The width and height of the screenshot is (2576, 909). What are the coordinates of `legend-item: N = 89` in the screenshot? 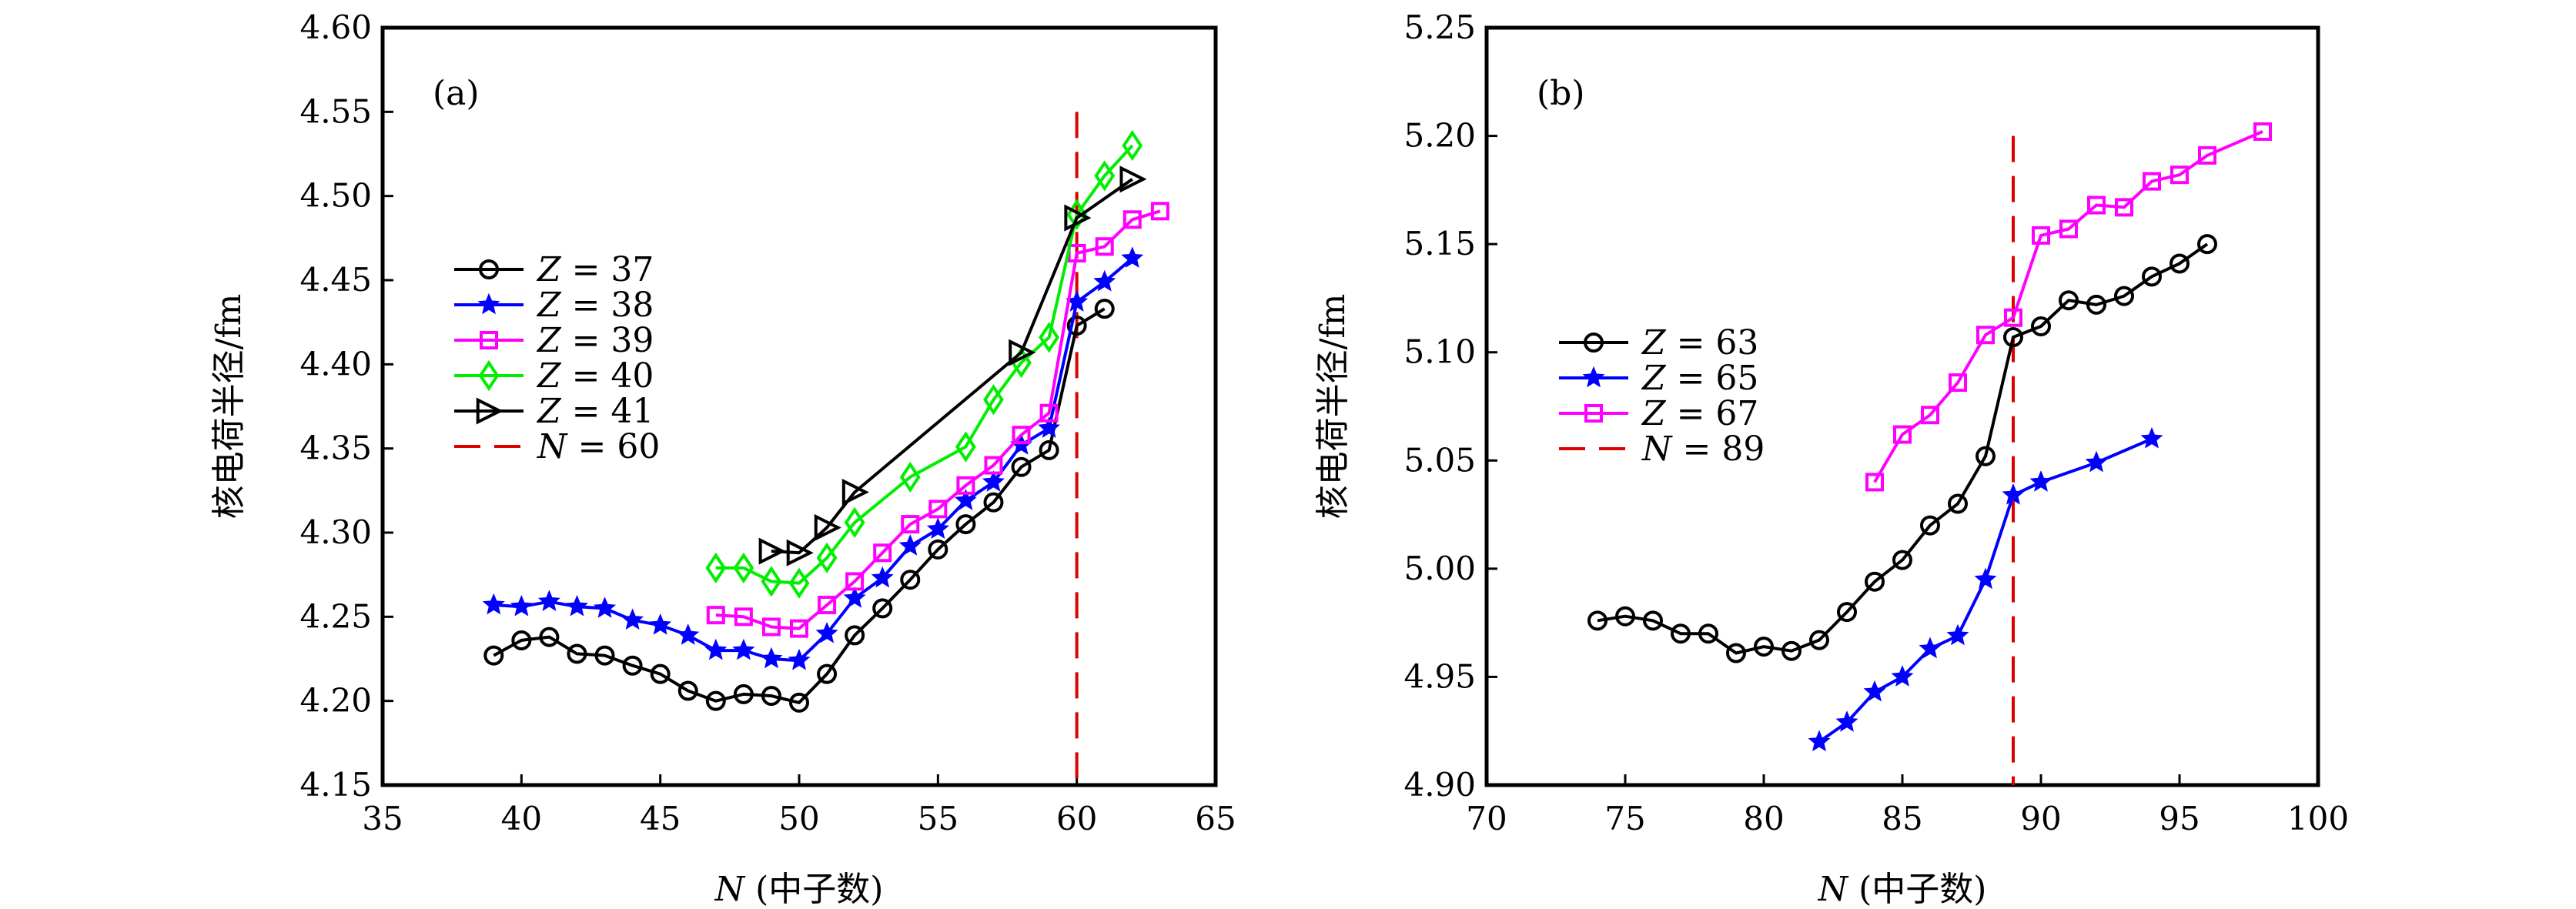 It's located at (1662, 449).